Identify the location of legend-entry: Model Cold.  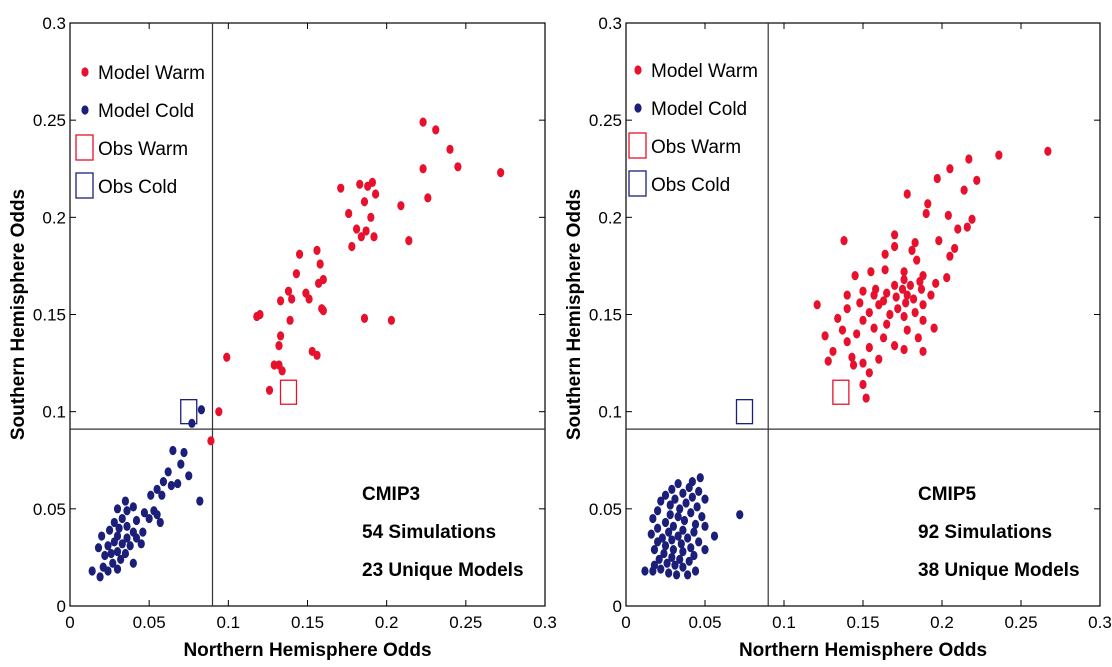
(699, 109).